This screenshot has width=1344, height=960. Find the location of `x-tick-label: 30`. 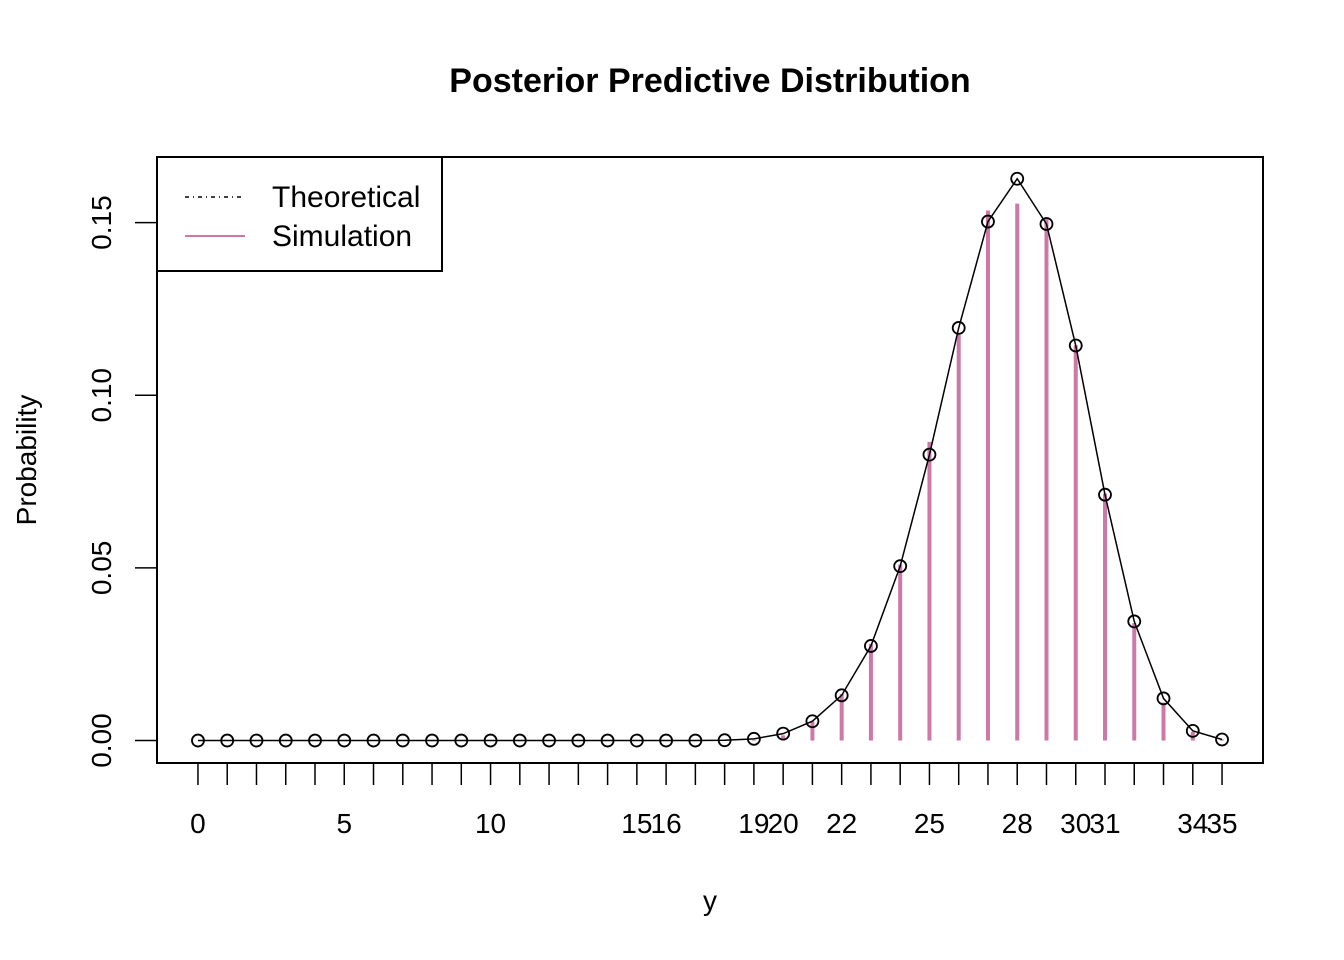

x-tick-label: 30 is located at coordinates (1075, 823).